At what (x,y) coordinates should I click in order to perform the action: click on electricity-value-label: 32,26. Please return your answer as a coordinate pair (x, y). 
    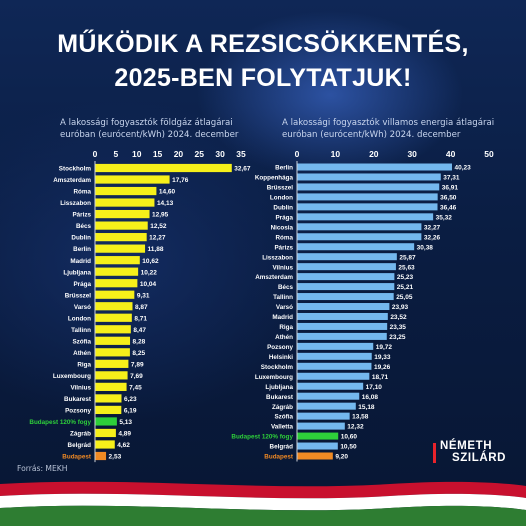
    Looking at the image, I should click on (432, 237).